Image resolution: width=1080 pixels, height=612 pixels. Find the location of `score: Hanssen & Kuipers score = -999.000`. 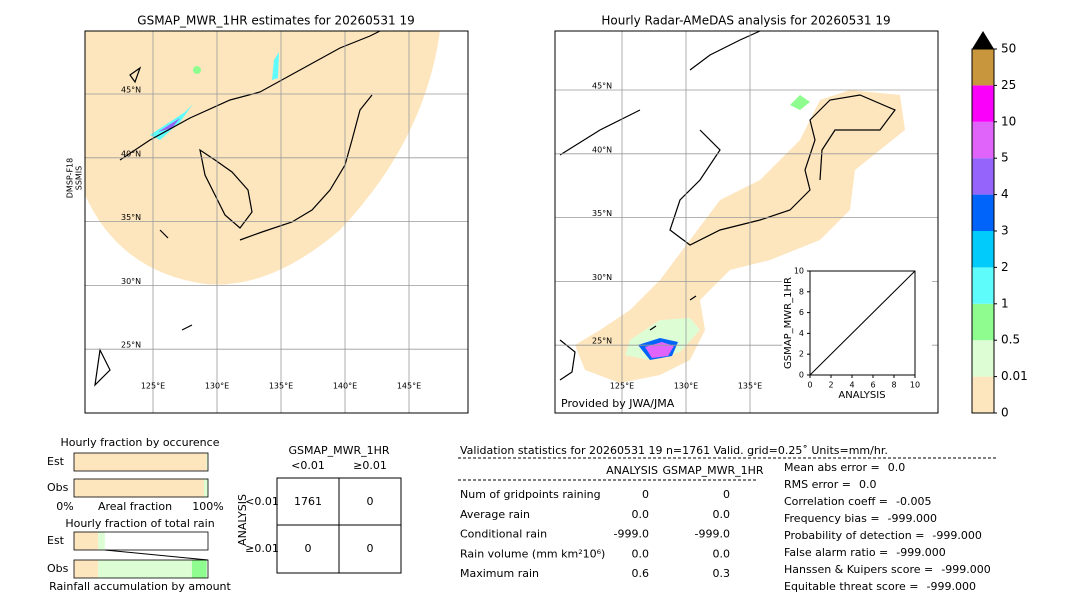

score: Hanssen & Kuipers score = -999.000 is located at coordinates (887, 569).